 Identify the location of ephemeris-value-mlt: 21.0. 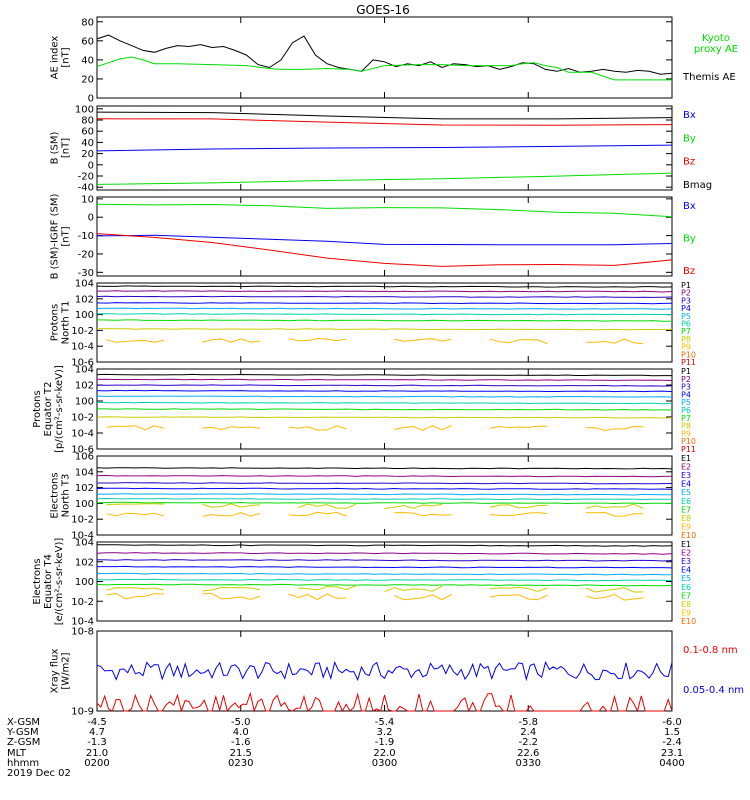
(97, 753).